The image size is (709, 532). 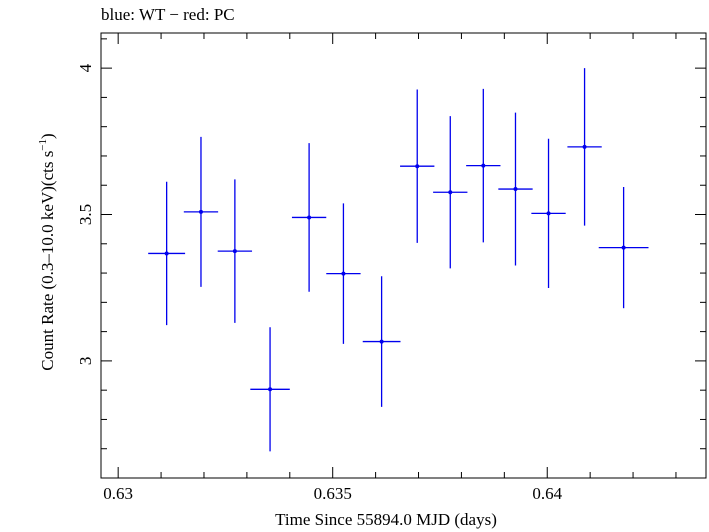 I want to click on y-tick-label: 4, so click(x=85, y=67).